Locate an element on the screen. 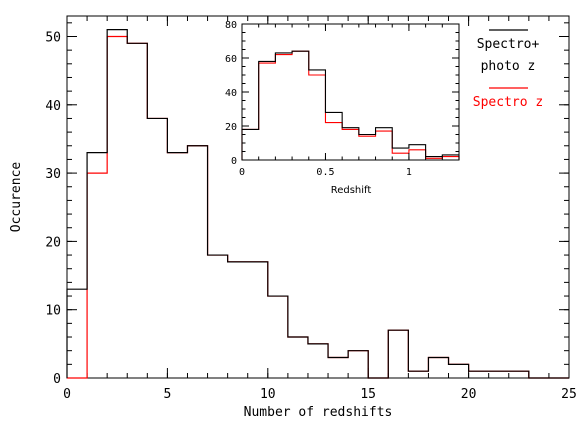 Image resolution: width=579 pixels, height=423 pixels. inset-x-tick-label: 1 is located at coordinates (409, 172).